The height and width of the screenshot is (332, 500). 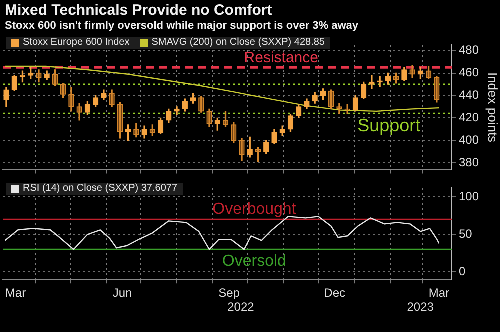 I want to click on y-tick-label: 400, so click(x=469, y=139).